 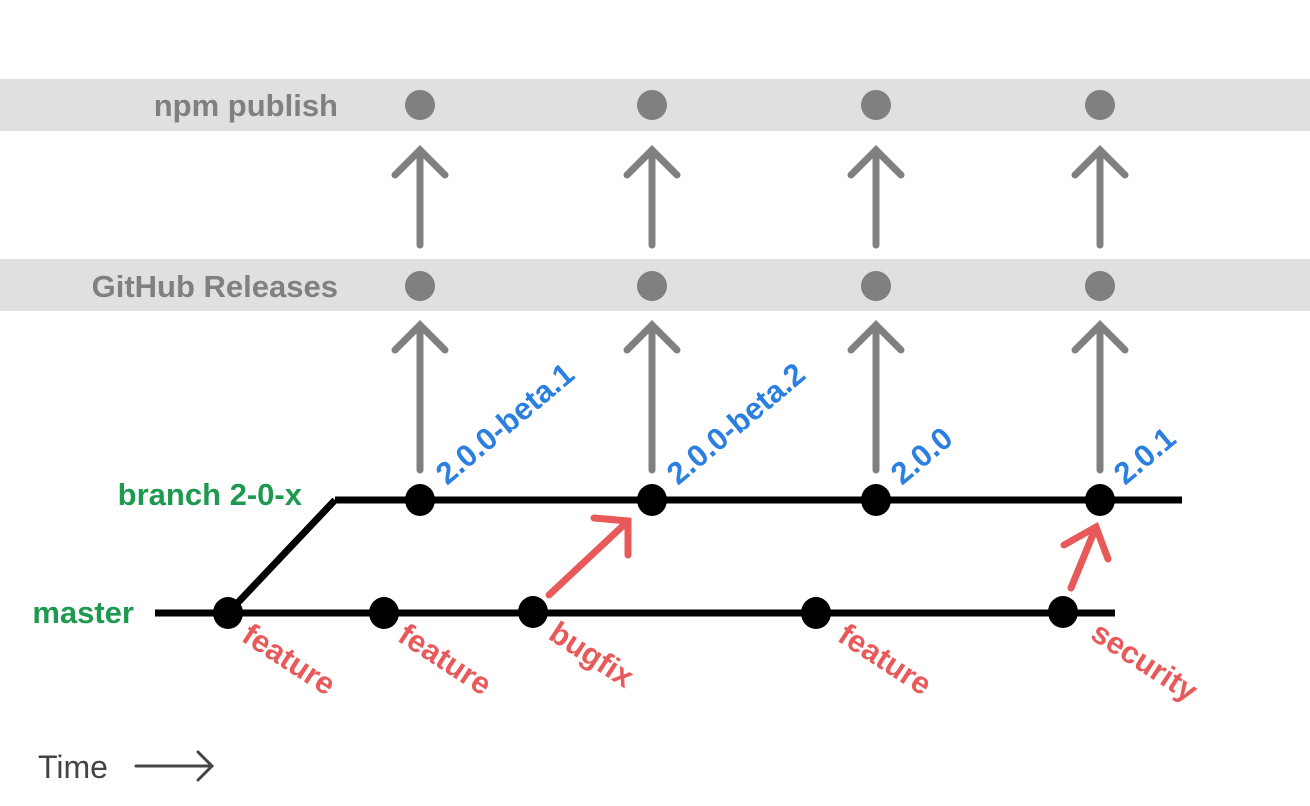 What do you see at coordinates (1144, 662) in the screenshot?
I see `commit-label: security` at bounding box center [1144, 662].